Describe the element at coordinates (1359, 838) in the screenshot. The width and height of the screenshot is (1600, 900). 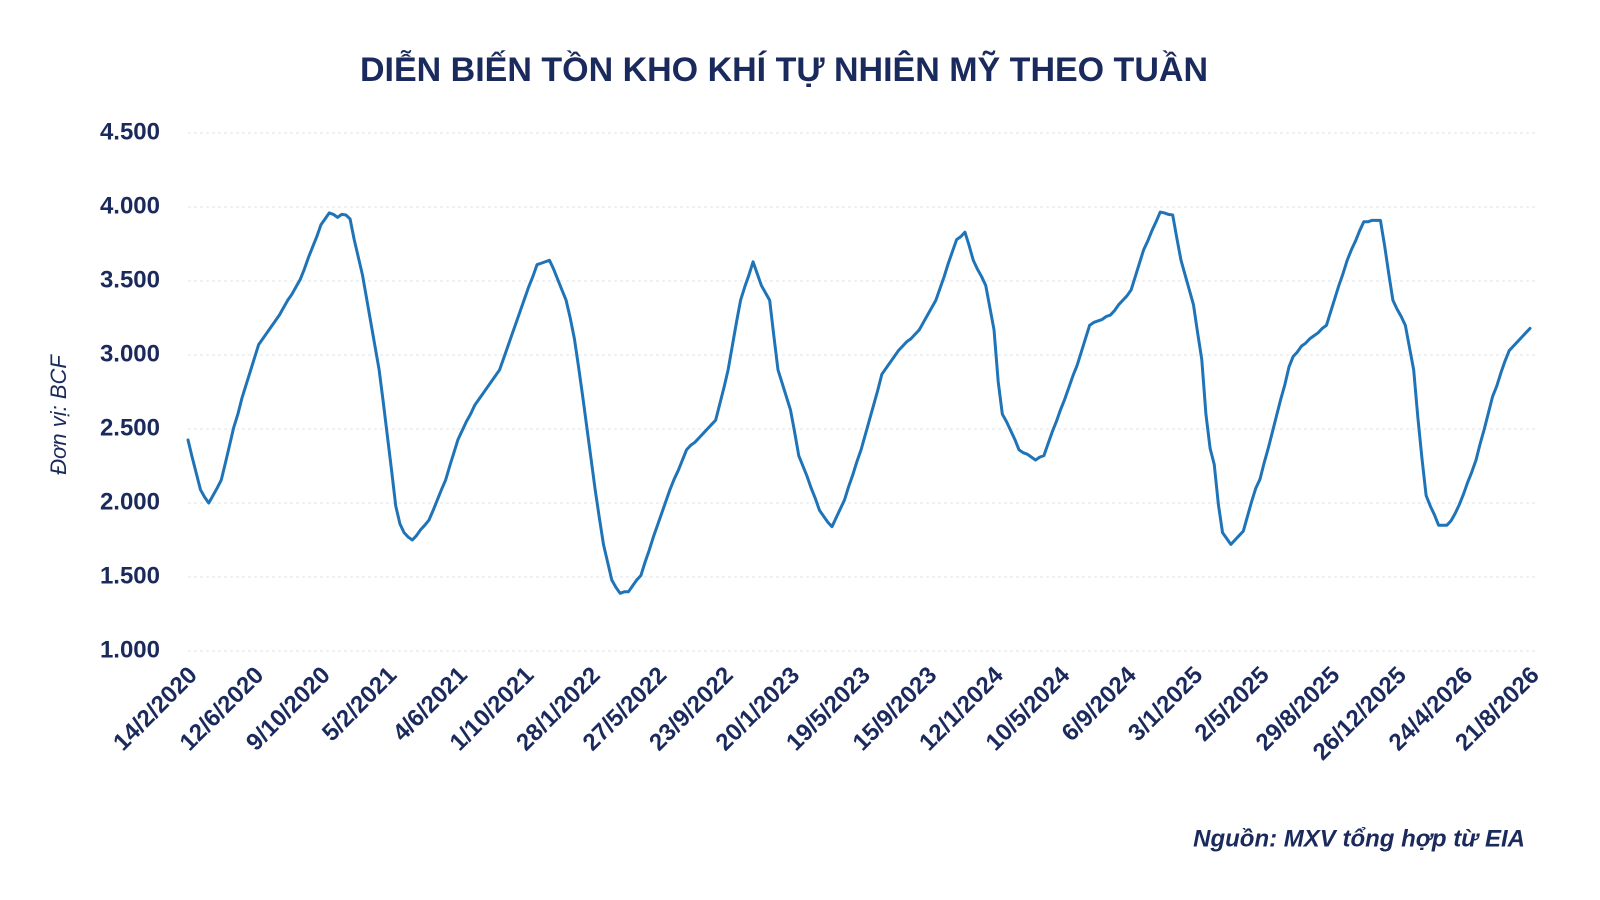
I see `source-note: Nguồn: MXV tổng hợp từ EIA` at that location.